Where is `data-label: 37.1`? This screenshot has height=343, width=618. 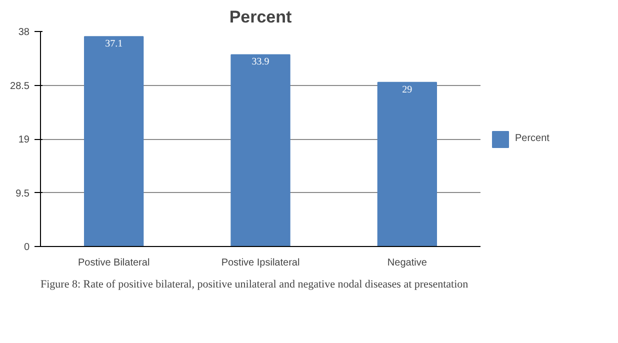
data-label: 37.1 is located at coordinates (114, 44).